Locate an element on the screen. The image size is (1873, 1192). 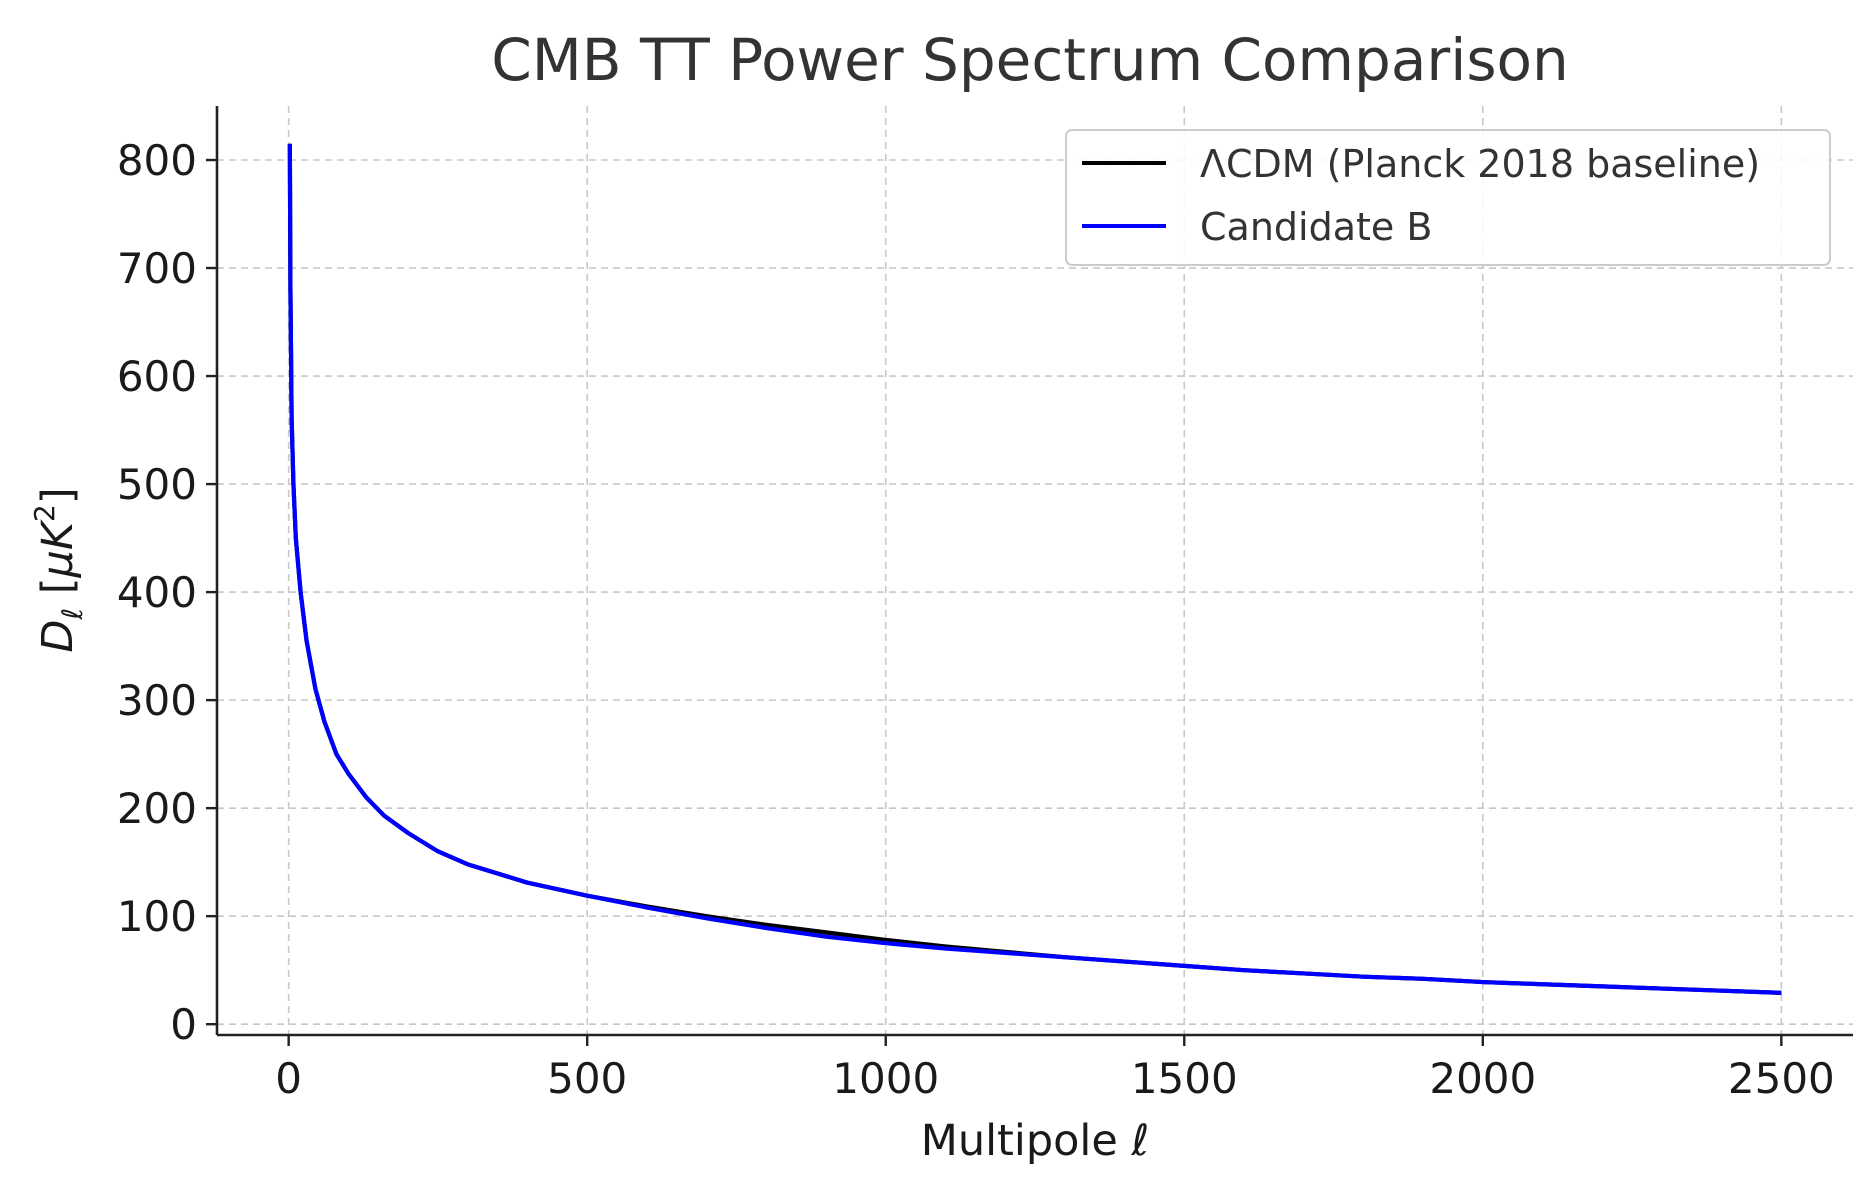
x-axis-label: Multipole ℓ is located at coordinates (1035, 1141).